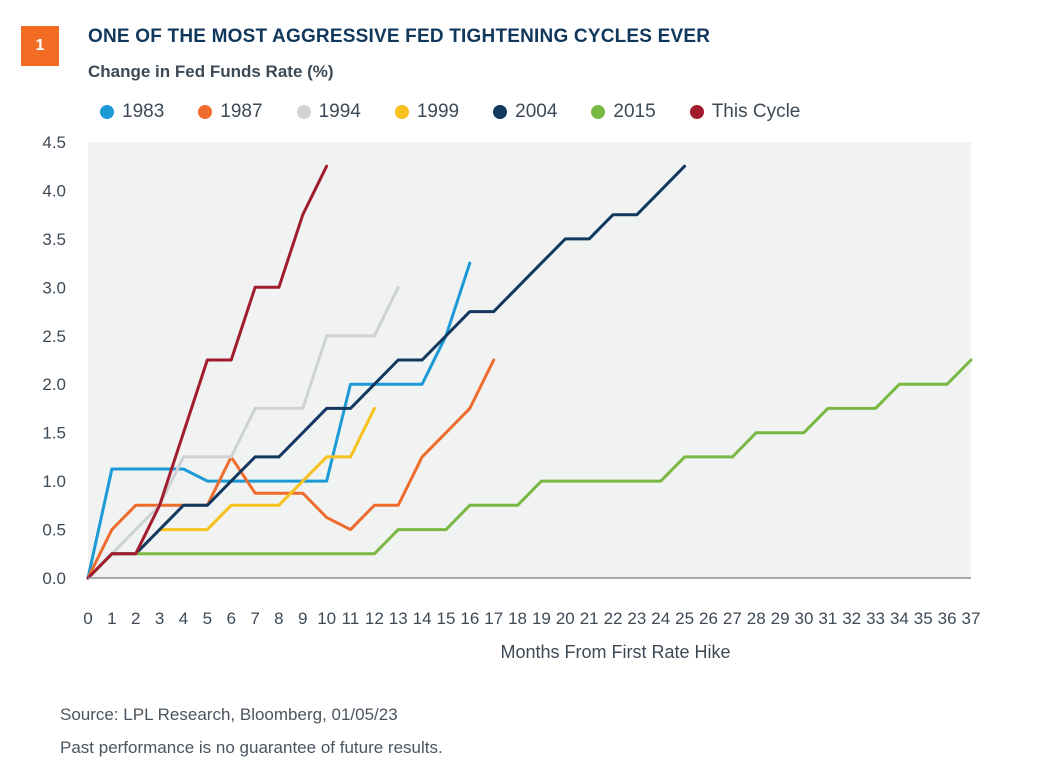 The image size is (1063, 776). I want to click on legend-item: 2004, so click(525, 112).